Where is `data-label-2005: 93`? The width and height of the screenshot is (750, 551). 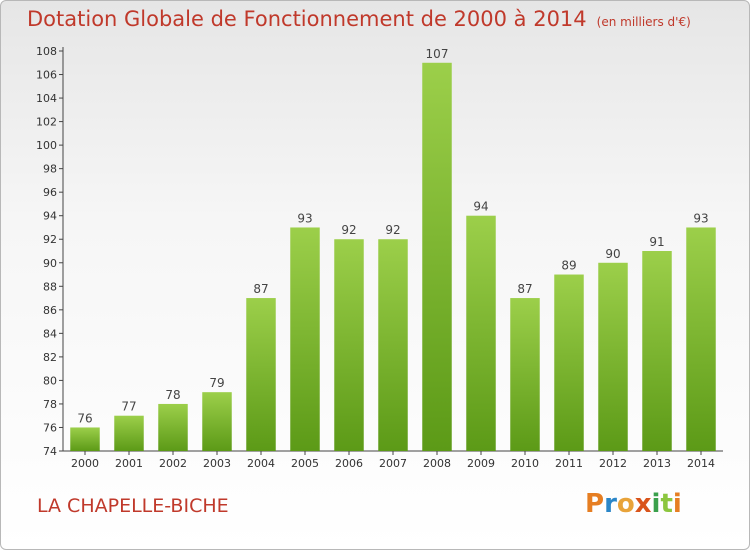
data-label-2005: 93 is located at coordinates (304, 218).